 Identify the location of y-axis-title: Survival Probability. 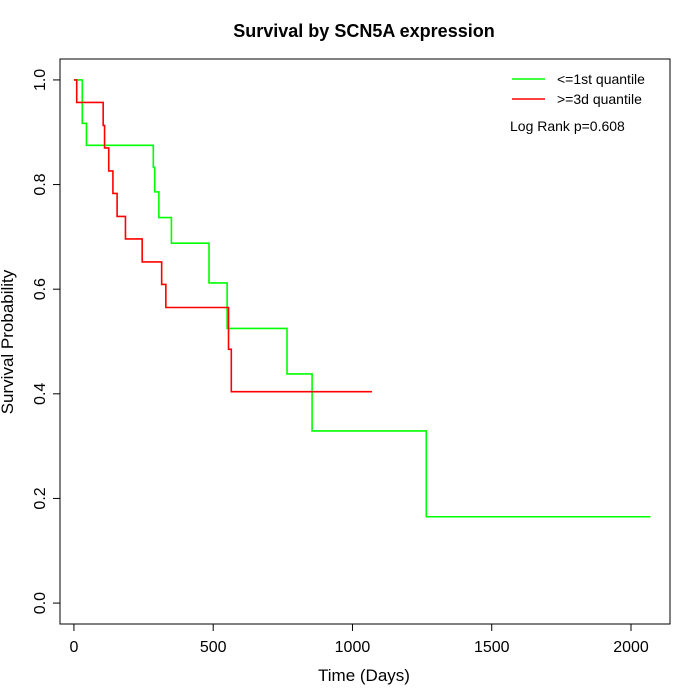
(8, 341).